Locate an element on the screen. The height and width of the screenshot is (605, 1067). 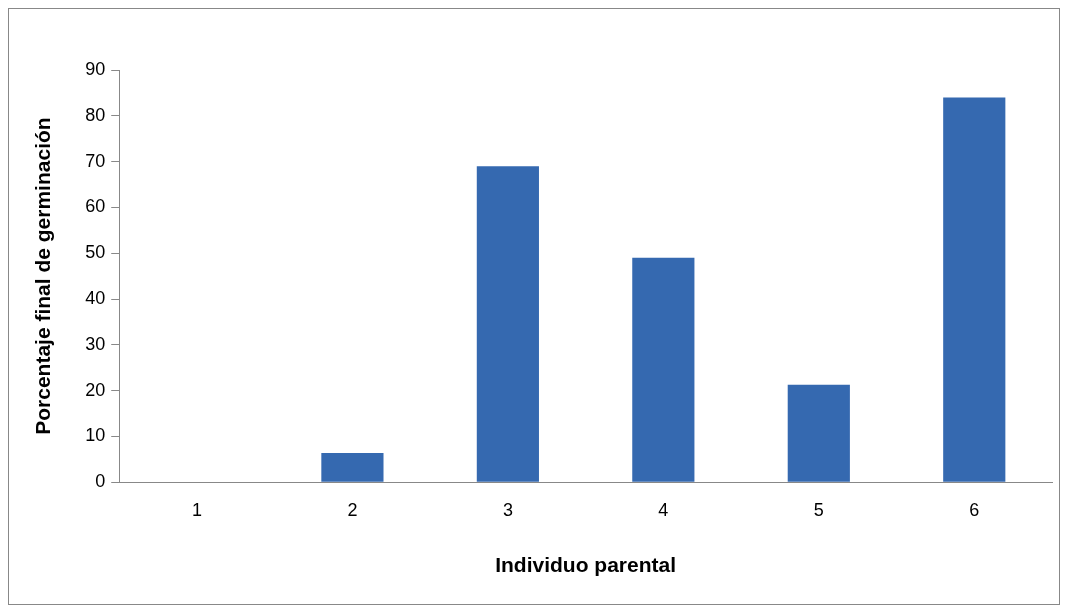
x-tick-label: 3 is located at coordinates (507, 509).